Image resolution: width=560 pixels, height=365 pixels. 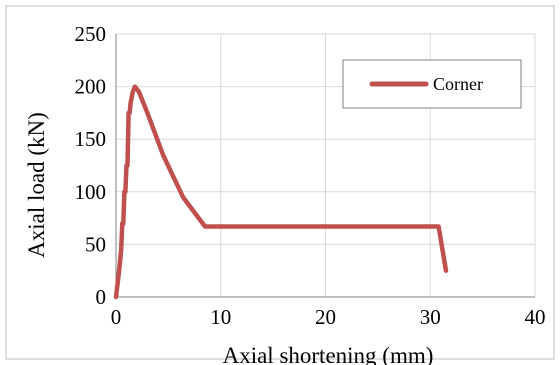 What do you see at coordinates (91, 87) in the screenshot?
I see `y-tick-label-200: 200` at bounding box center [91, 87].